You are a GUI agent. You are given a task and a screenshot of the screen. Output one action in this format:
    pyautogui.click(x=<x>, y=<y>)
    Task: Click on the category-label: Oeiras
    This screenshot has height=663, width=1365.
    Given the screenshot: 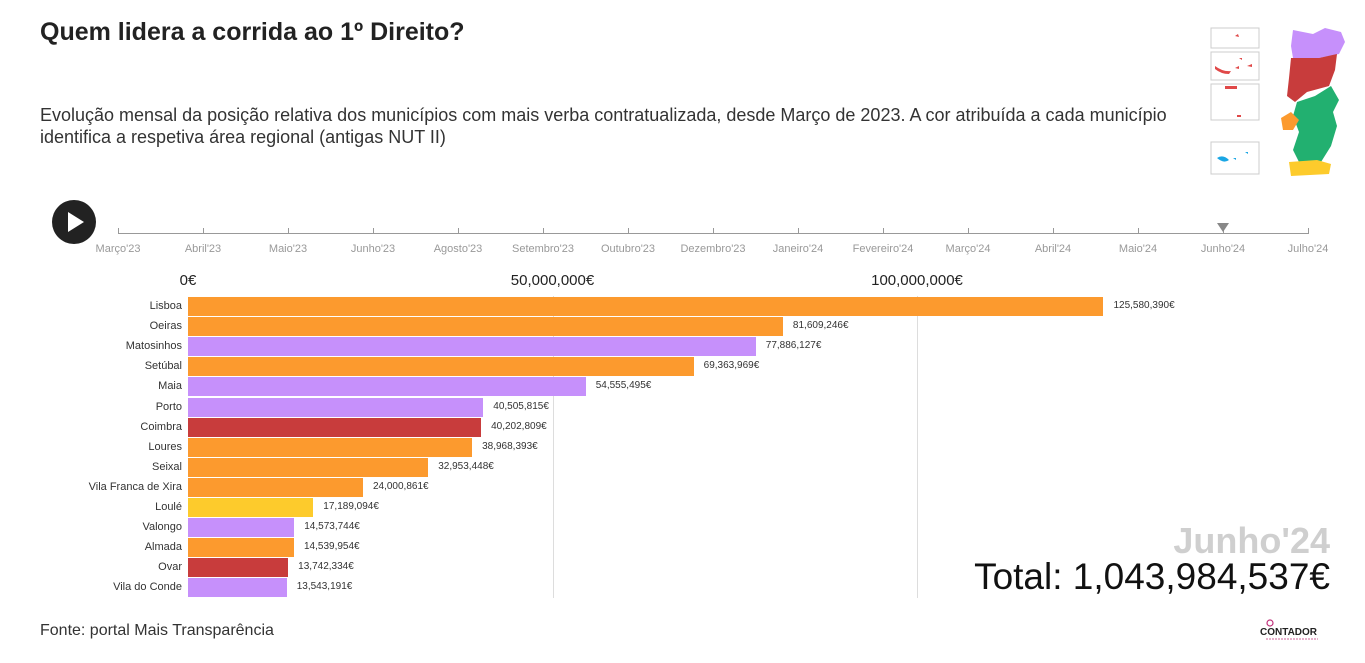 What is the action you would take?
    pyautogui.click(x=165, y=326)
    